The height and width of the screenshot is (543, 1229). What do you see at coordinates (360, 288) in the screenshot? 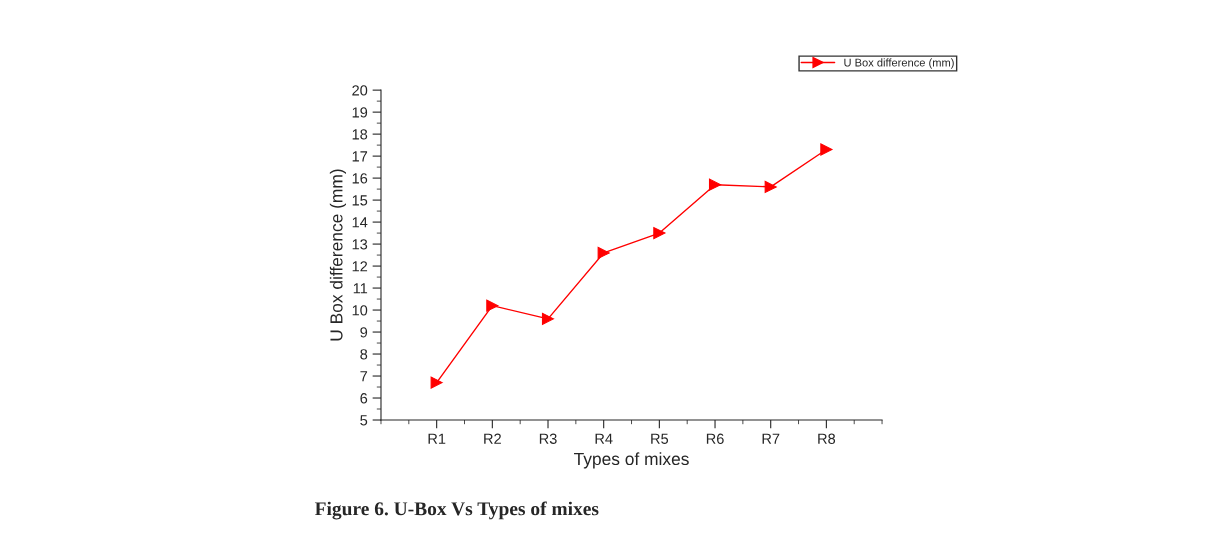
I see `y-tick-label: 11` at bounding box center [360, 288].